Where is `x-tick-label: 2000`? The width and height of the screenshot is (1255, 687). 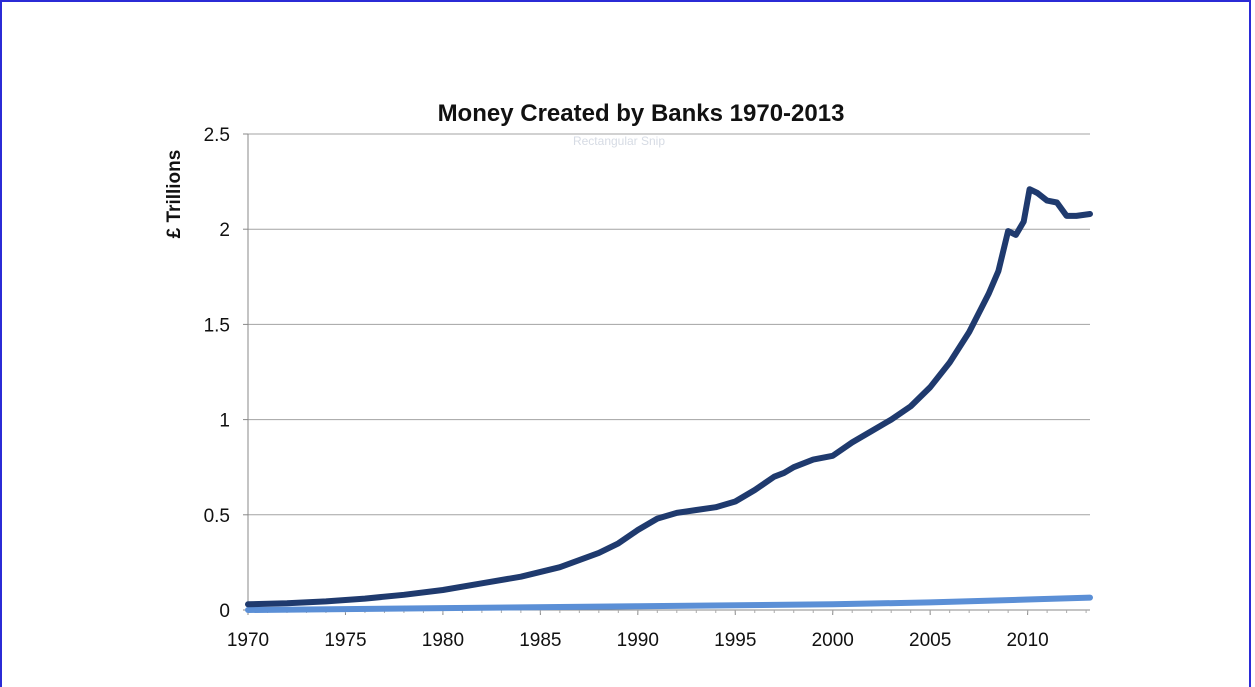 x-tick-label: 2000 is located at coordinates (833, 640).